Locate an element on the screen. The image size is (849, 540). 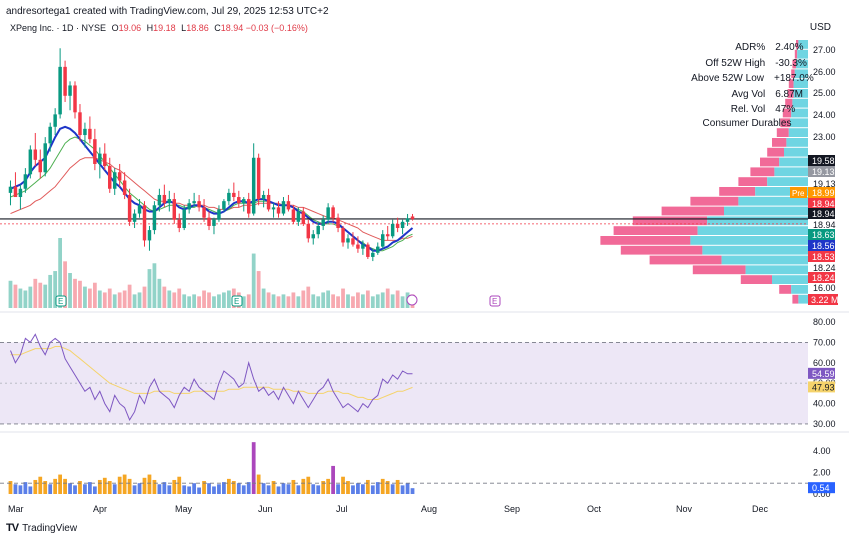
currency-label: USD is located at coordinates (820, 27).